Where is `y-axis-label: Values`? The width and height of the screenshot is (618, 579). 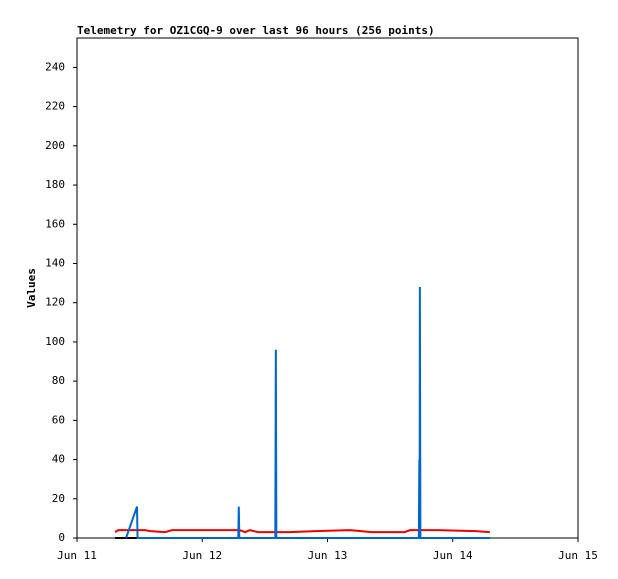
y-axis-label: Values is located at coordinates (31, 288).